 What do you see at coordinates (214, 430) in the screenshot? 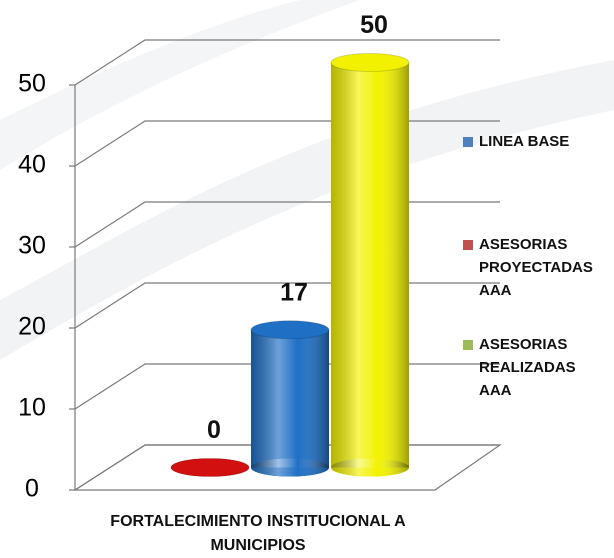
I see `data-label: 0` at bounding box center [214, 430].